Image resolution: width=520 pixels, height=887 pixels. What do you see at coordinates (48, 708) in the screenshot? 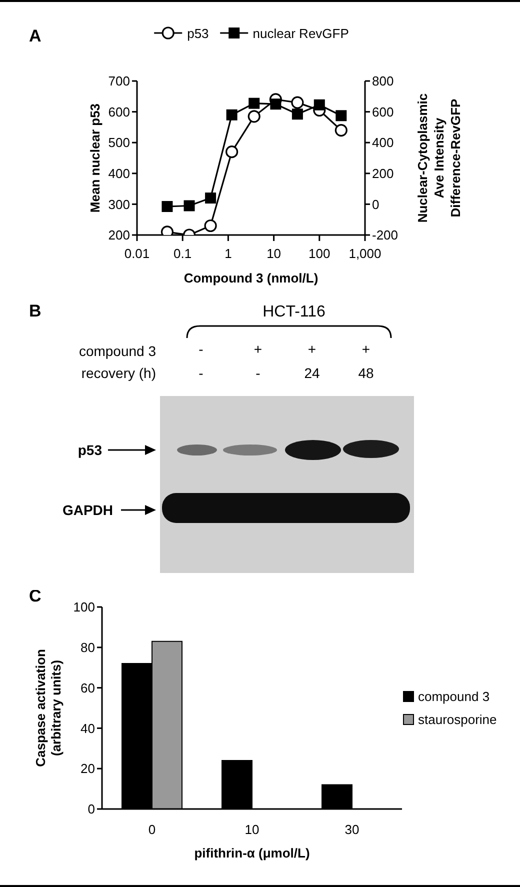
I see `y-axis-title: Caspase activation (arbitrary units)` at bounding box center [48, 708].